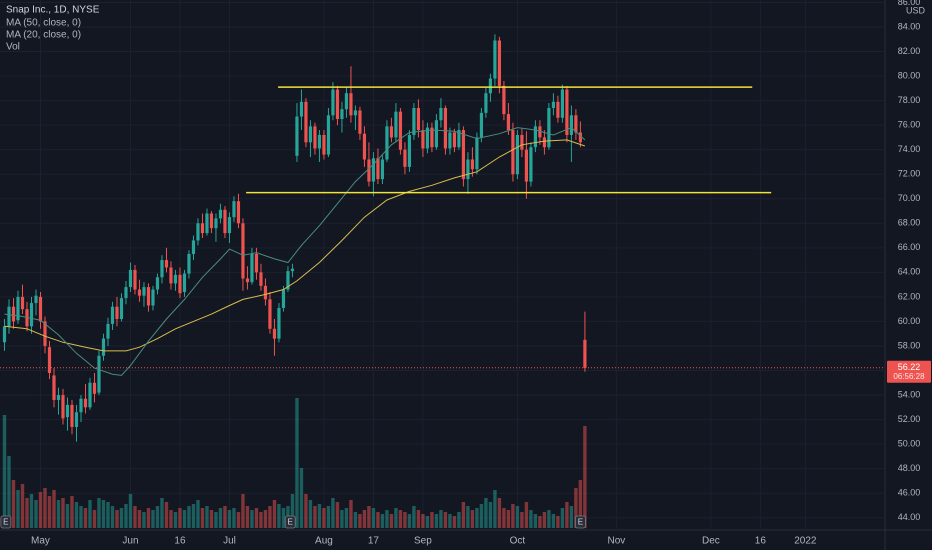 The image size is (932, 550). I want to click on y-tick-label: 64.00, so click(909, 272).